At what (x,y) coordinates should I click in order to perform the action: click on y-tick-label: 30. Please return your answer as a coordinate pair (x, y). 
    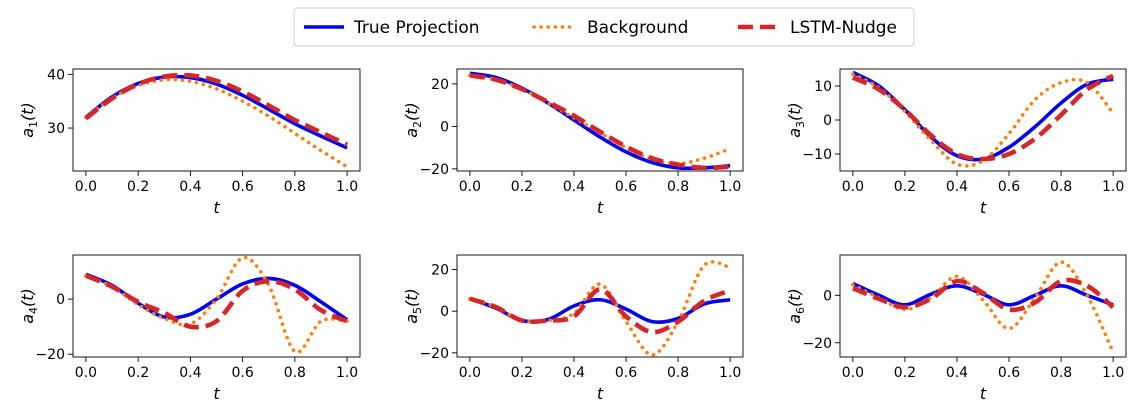
    Looking at the image, I should click on (56, 129).